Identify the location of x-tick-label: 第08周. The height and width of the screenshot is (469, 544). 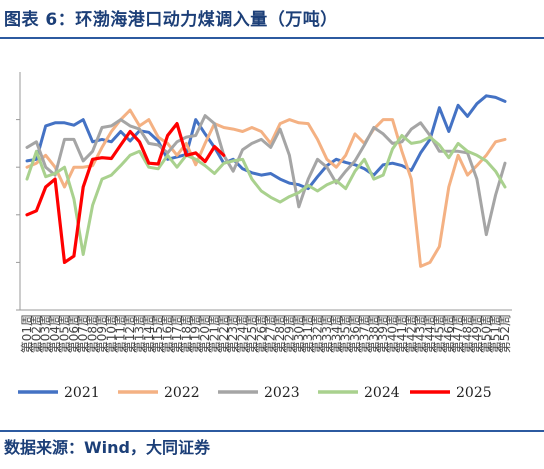
(93, 333).